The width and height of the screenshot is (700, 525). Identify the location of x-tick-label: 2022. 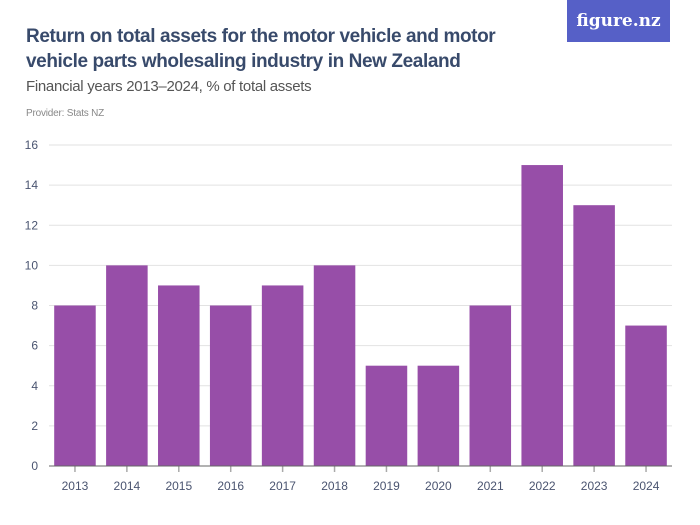
(542, 486).